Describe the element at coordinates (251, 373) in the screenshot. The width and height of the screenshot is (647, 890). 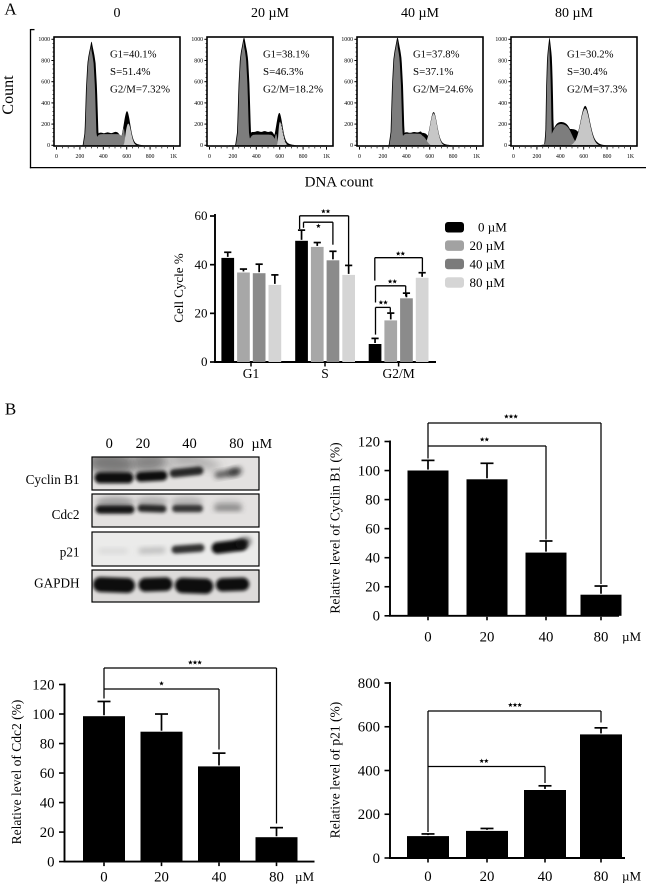
I see `svg-text: G1` at that location.